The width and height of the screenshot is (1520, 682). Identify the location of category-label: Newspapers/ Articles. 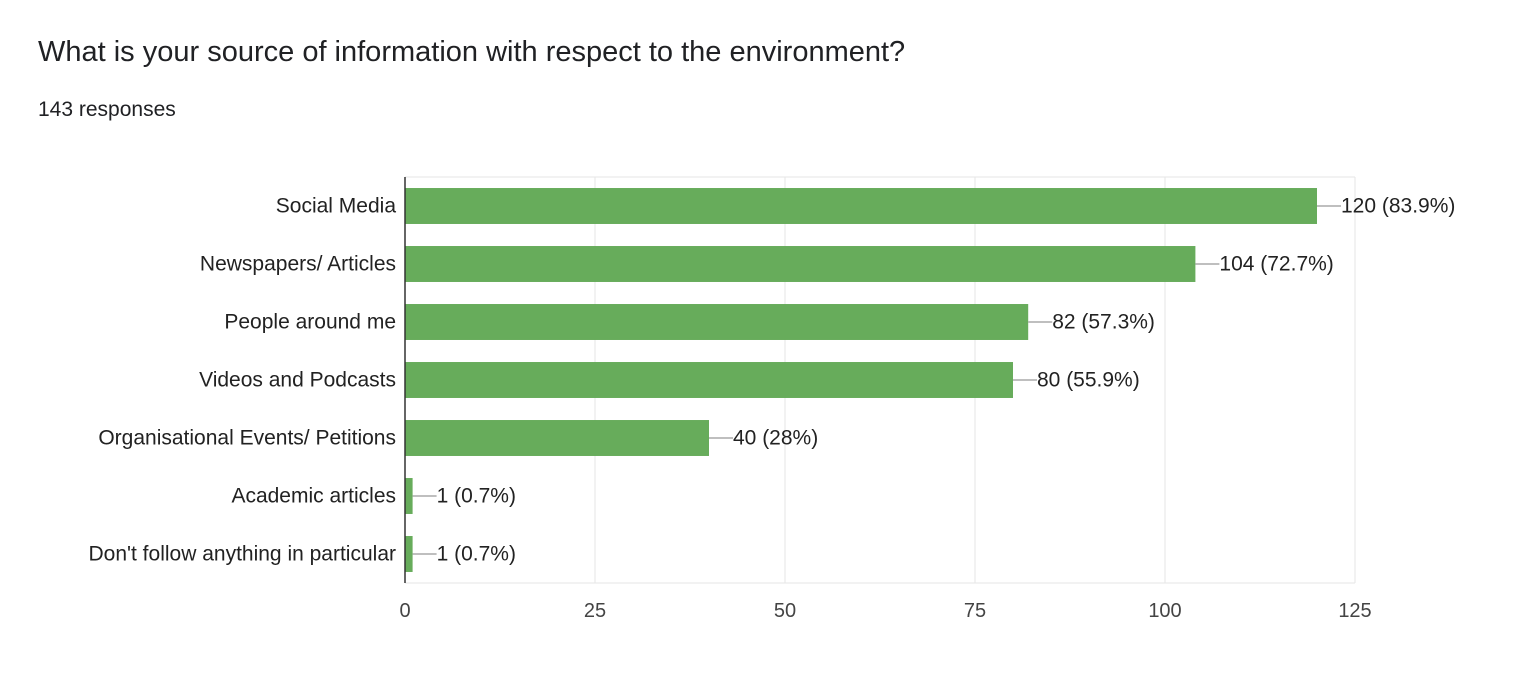
(298, 264).